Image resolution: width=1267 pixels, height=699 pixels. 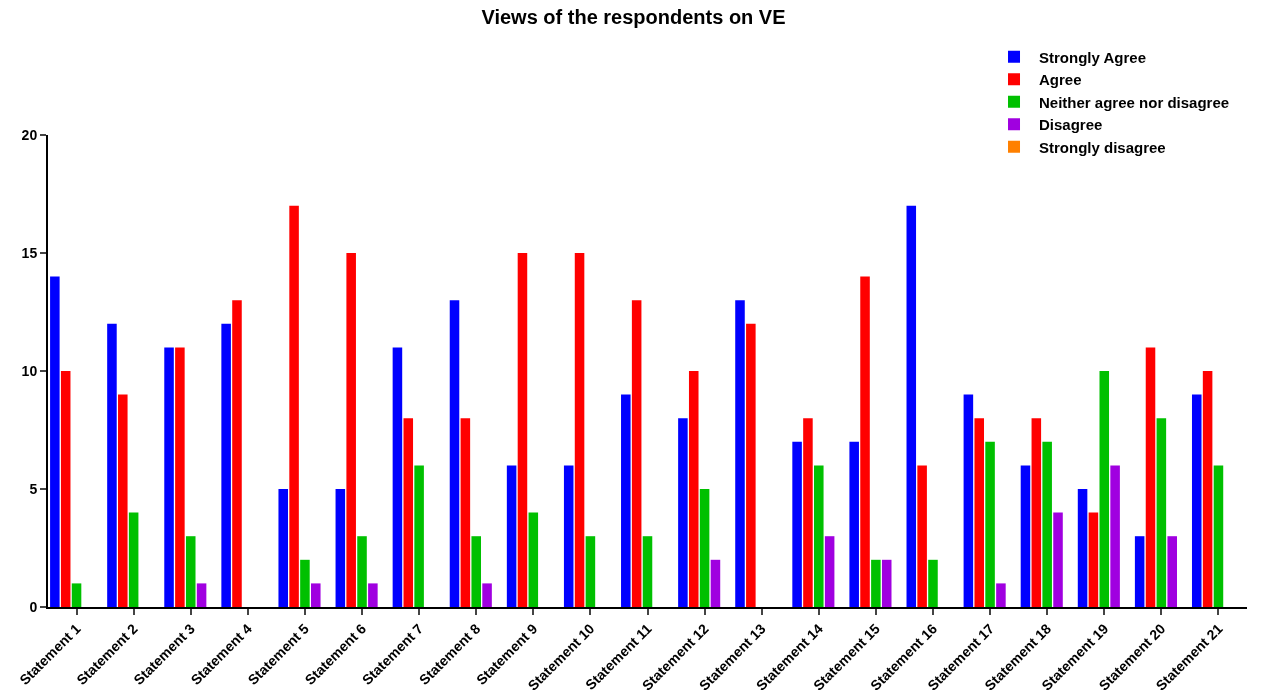 What do you see at coordinates (33, 488) in the screenshot?
I see `y-tick-label: 5` at bounding box center [33, 488].